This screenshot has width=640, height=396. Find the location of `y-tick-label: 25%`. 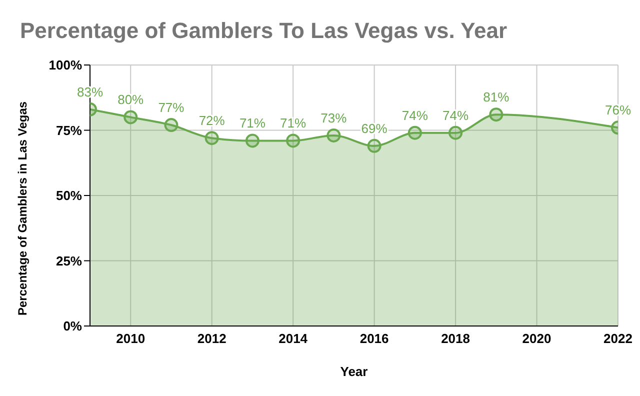

y-tick-label: 25% is located at coordinates (69, 260).